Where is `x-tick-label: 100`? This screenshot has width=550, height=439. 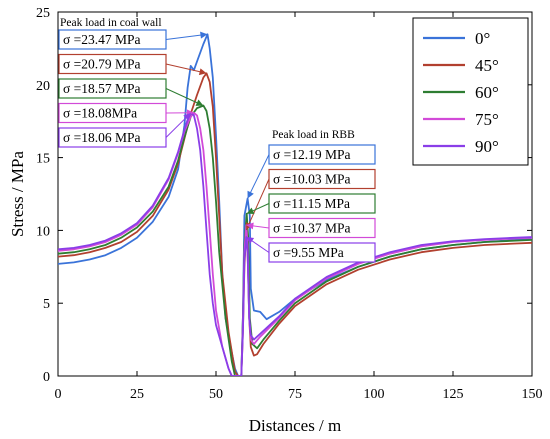
x-tick-label: 100 is located at coordinates (374, 394).